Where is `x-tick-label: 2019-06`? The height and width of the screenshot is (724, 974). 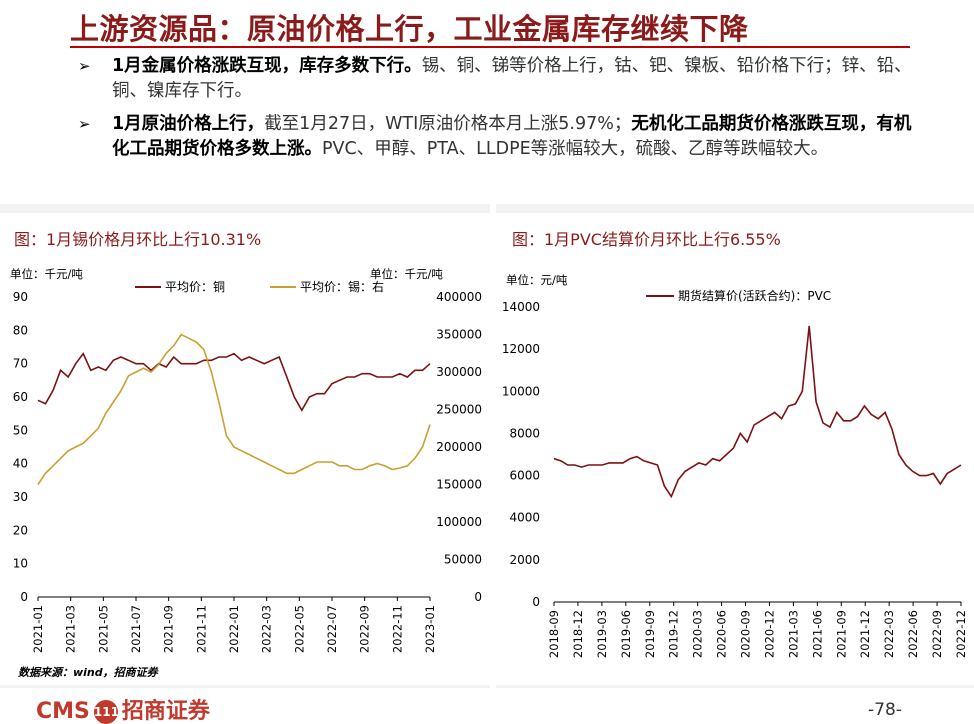
x-tick-label: 2019-06 is located at coordinates (626, 634).